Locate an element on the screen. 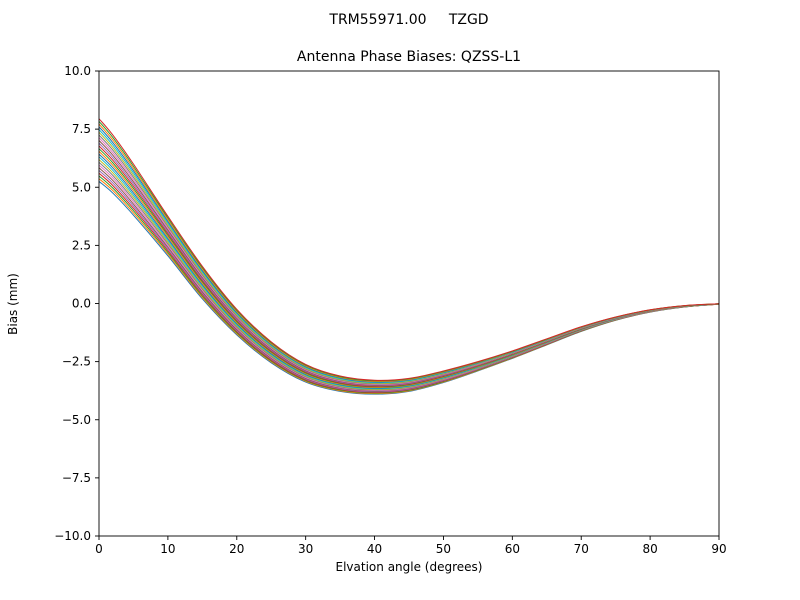 This screenshot has width=800, height=600. y-tick-label: 7.5 is located at coordinates (81, 129).